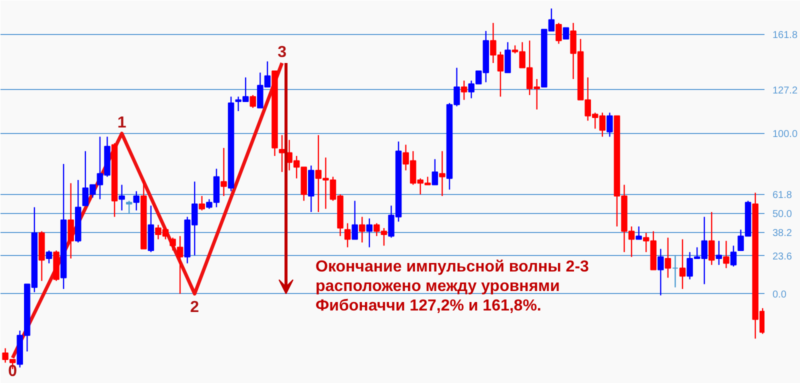  What do you see at coordinates (785, 90) in the screenshot?
I see `y-tick-label: 127.2` at bounding box center [785, 90].